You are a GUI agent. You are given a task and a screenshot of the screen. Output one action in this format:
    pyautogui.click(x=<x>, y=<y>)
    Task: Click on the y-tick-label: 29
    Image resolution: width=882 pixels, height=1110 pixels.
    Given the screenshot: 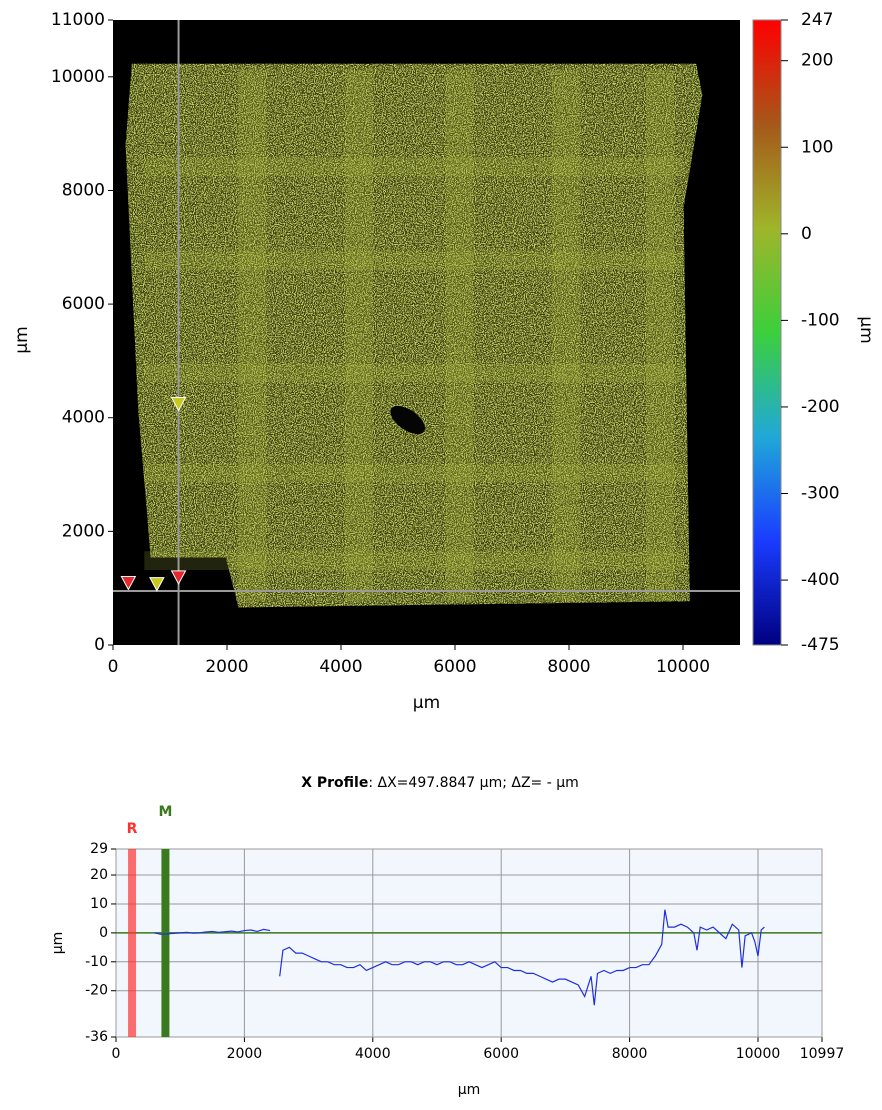 What is the action you would take?
    pyautogui.click(x=99, y=849)
    